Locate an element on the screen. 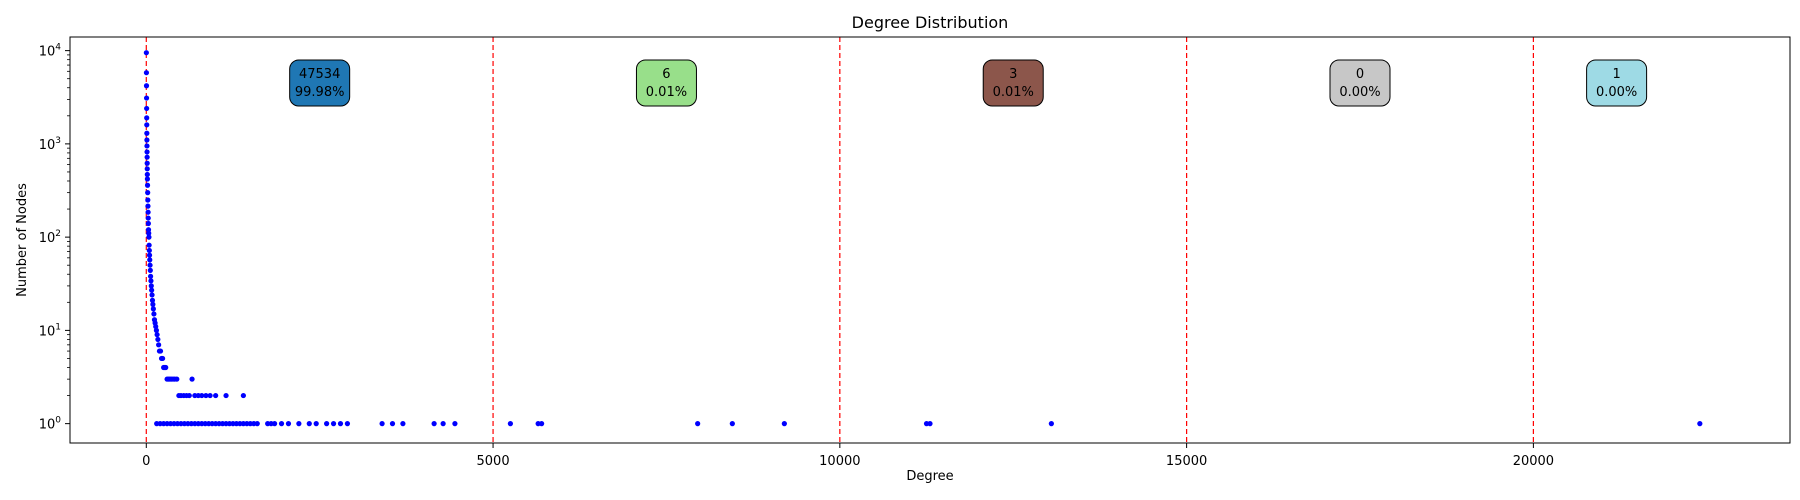  bin-box-1: 6 0.01% is located at coordinates (666, 83).